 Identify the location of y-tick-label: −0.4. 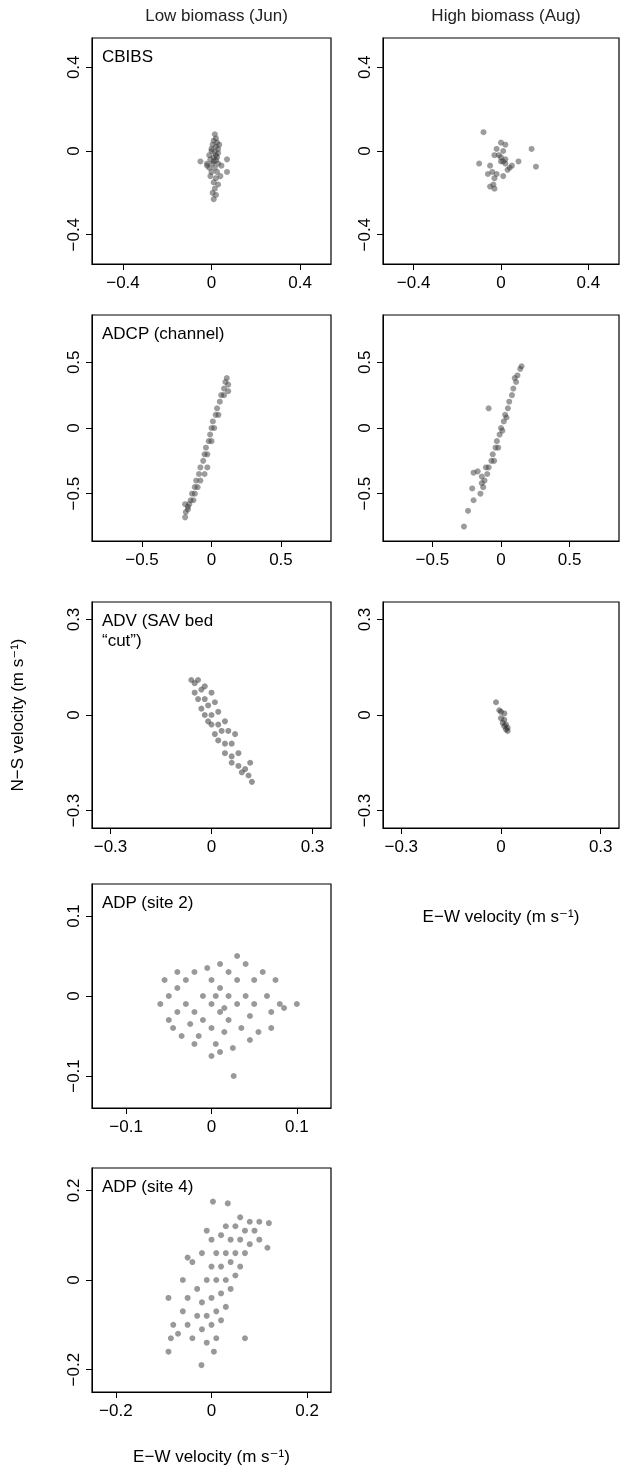
(73, 234).